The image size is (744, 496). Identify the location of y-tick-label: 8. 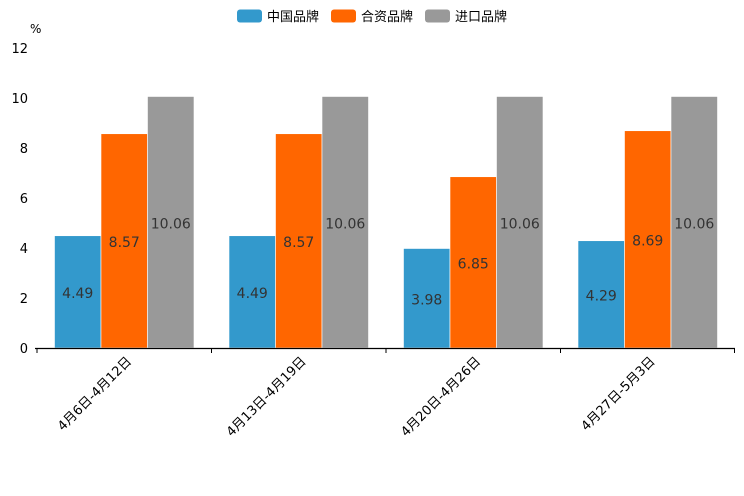
(24, 149).